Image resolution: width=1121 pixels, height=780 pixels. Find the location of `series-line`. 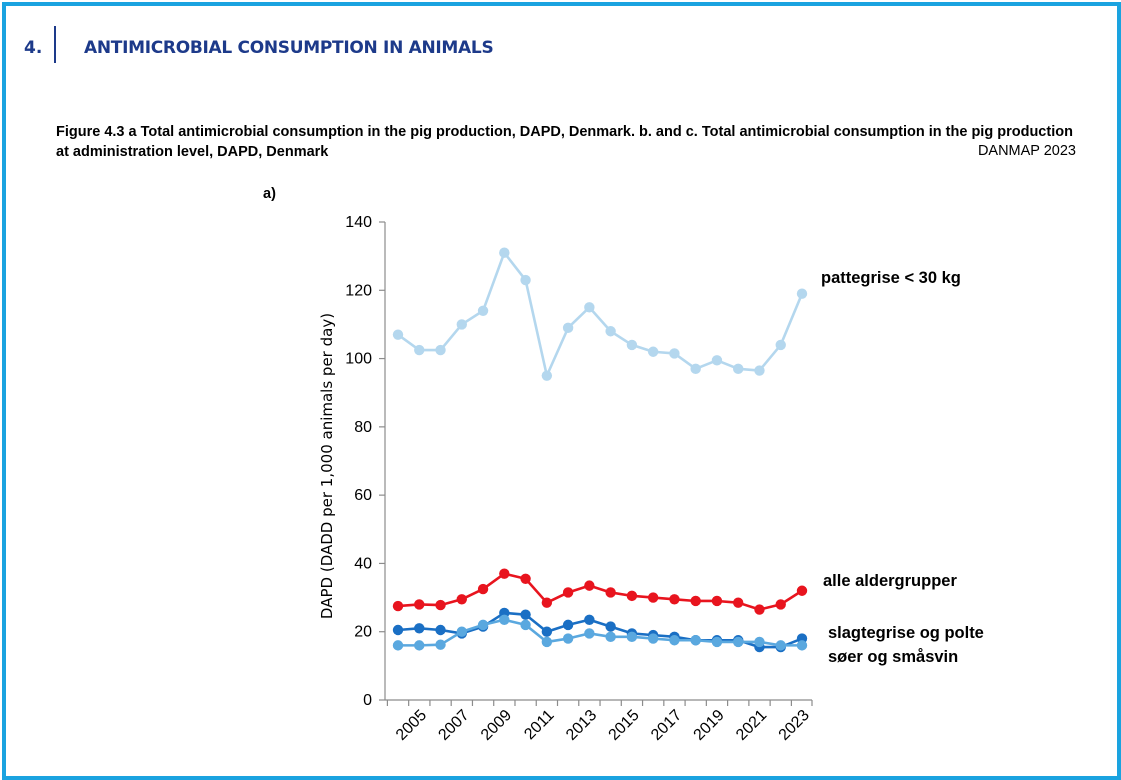

series-line is located at coordinates (600, 314).